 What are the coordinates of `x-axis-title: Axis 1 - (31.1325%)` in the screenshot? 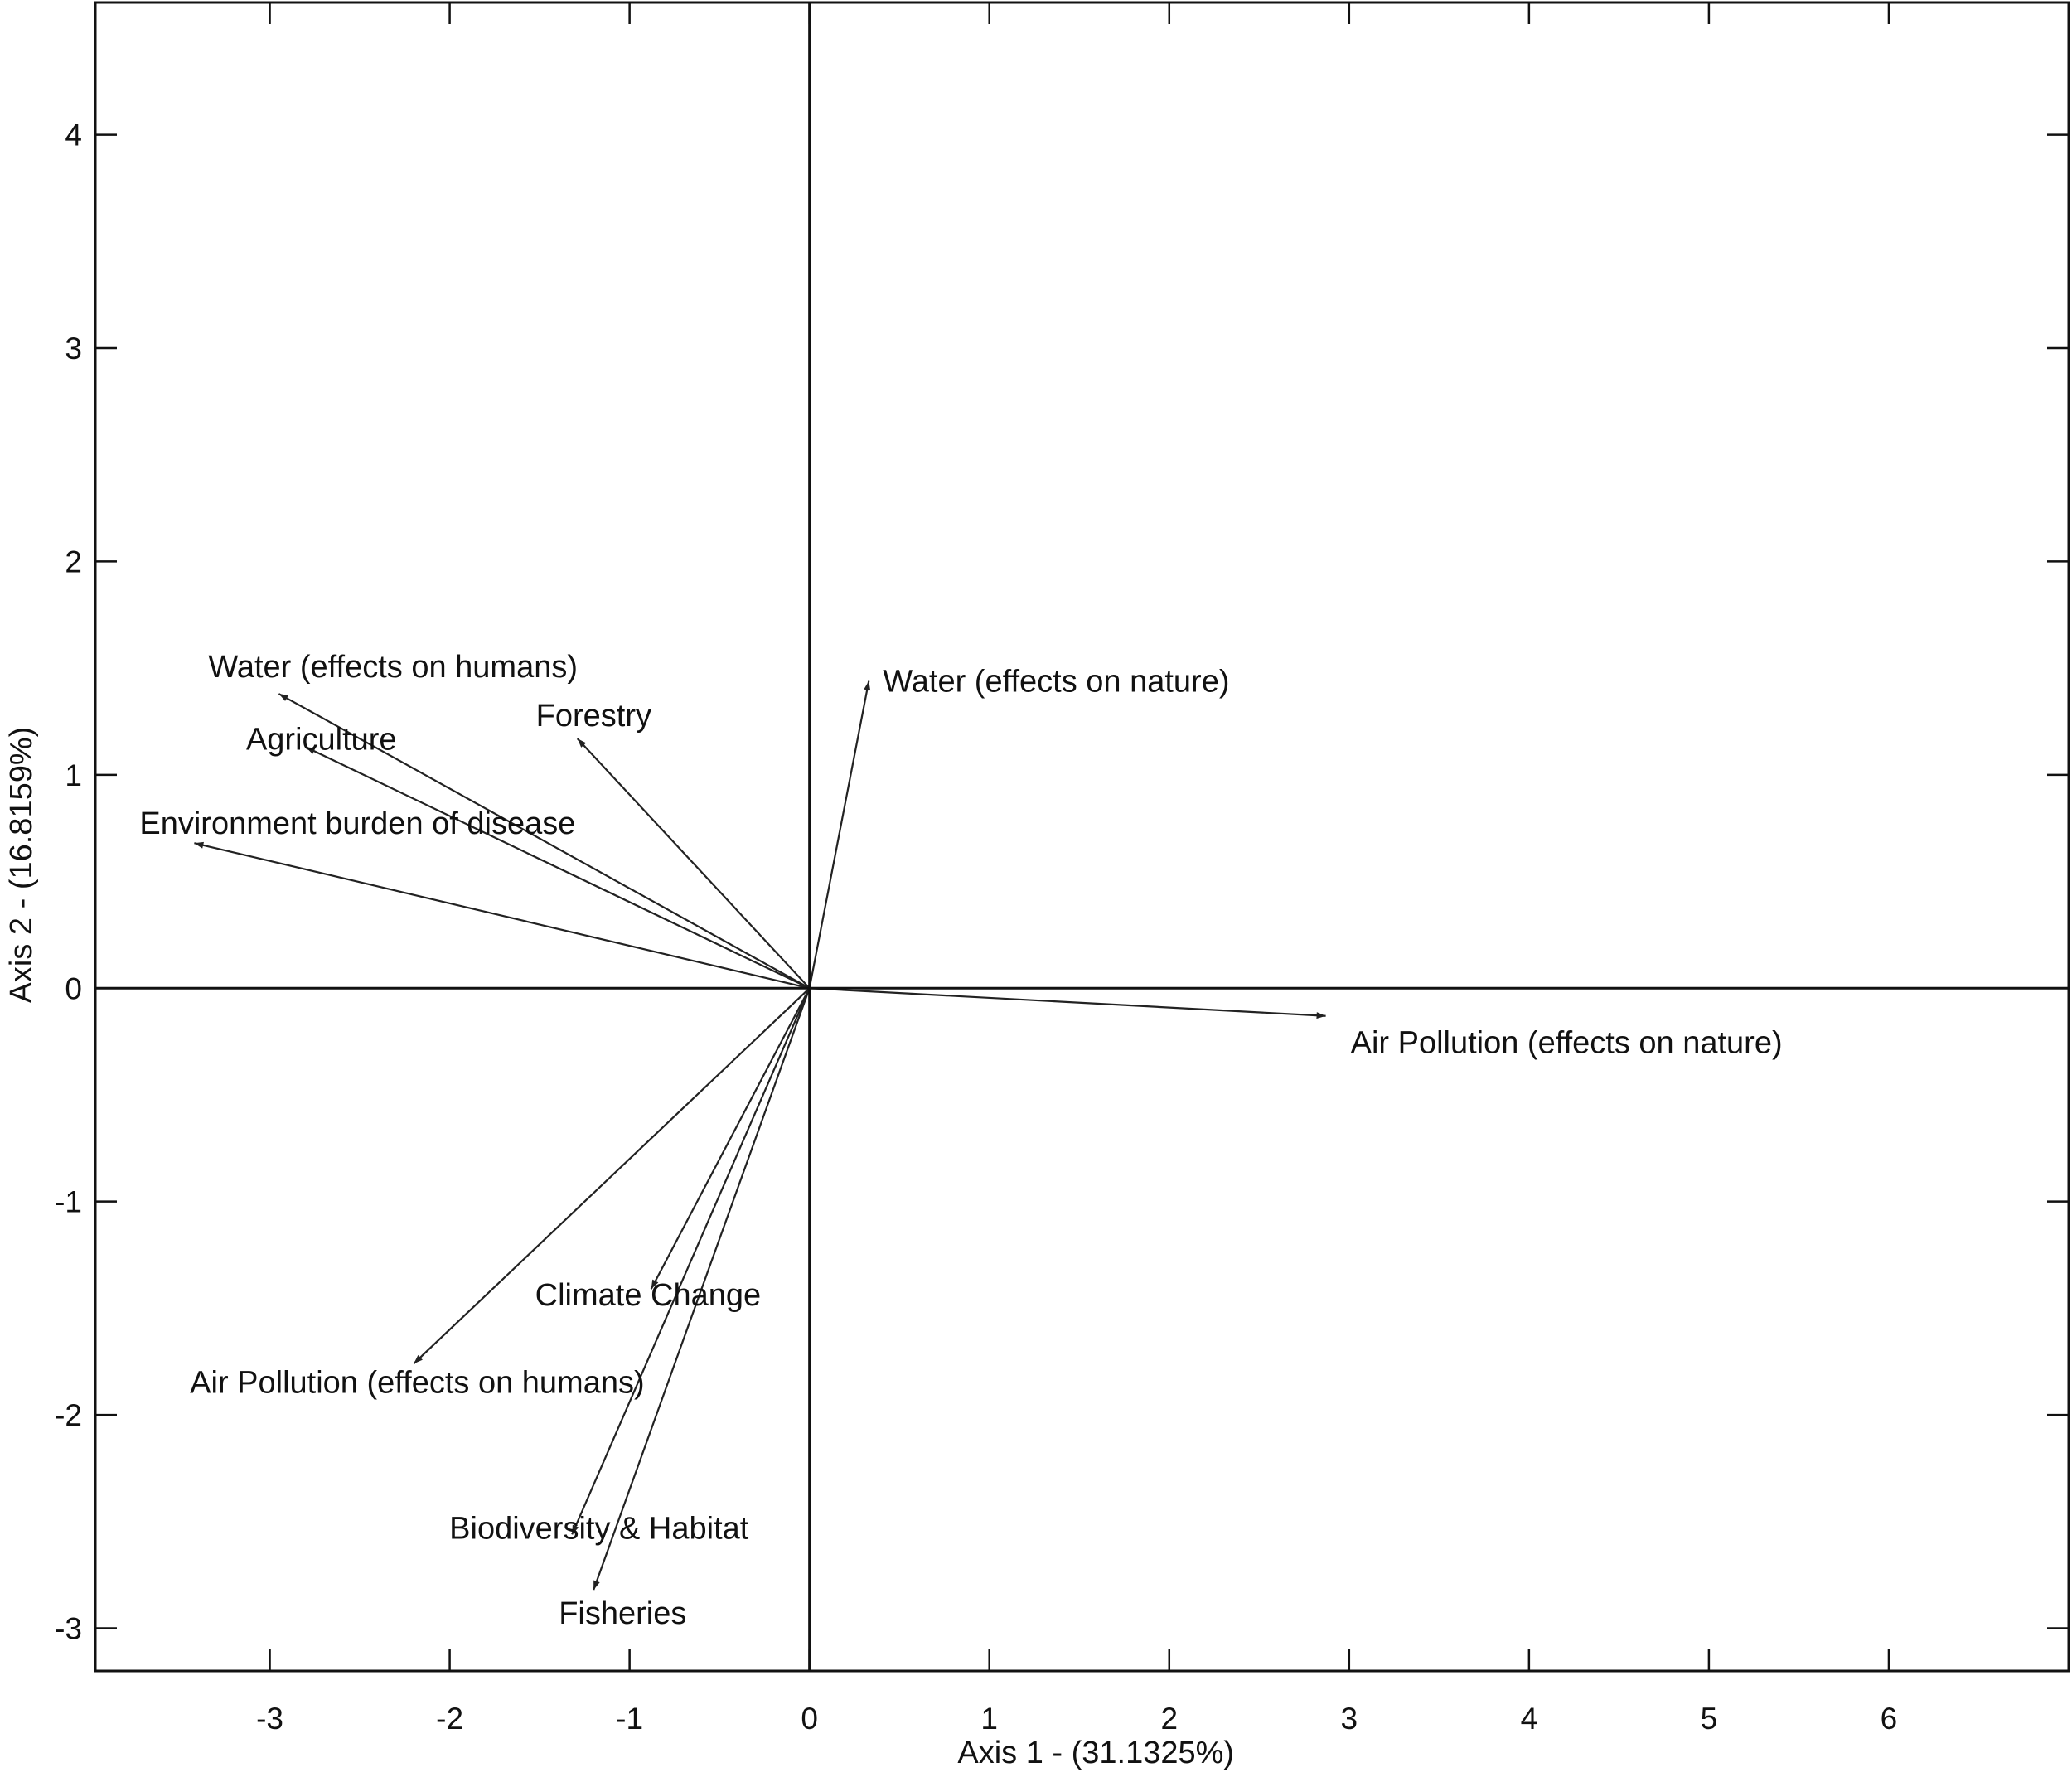 It's located at (1095, 1753).